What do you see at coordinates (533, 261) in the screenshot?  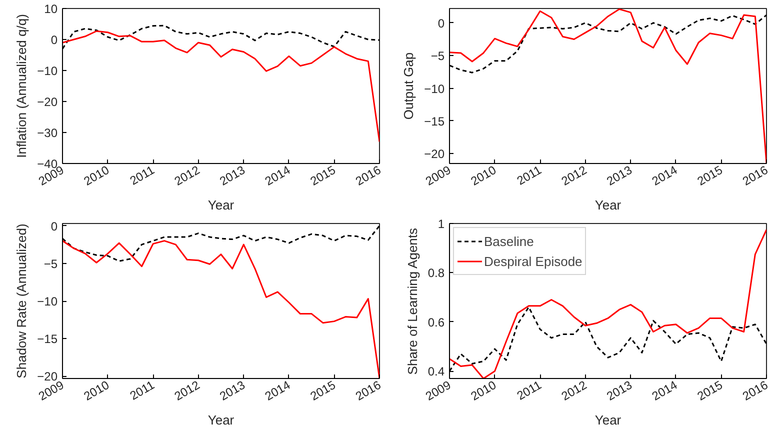 I see `legend-label: Despiral Episode` at bounding box center [533, 261].